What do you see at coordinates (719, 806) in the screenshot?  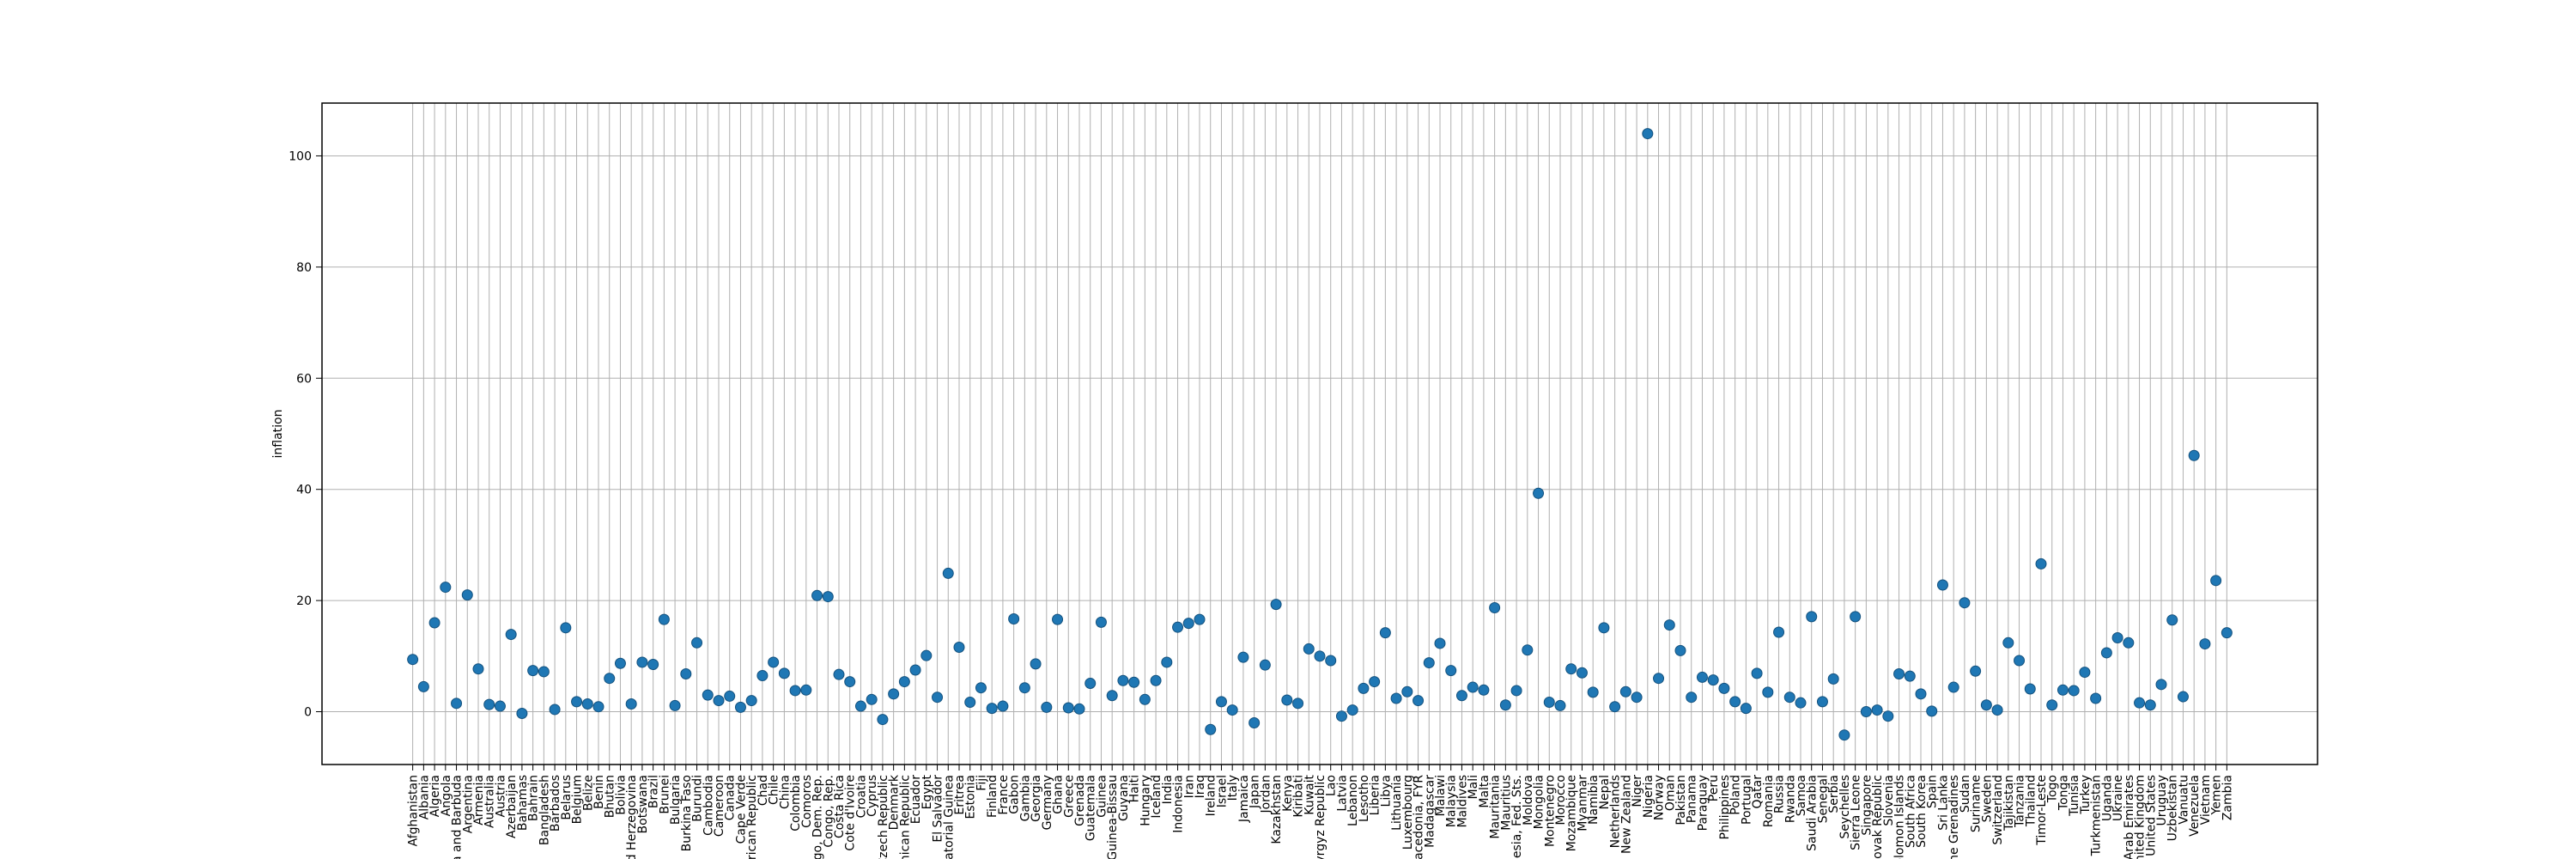 I see `x-tick-label: Cameroon` at bounding box center [719, 806].